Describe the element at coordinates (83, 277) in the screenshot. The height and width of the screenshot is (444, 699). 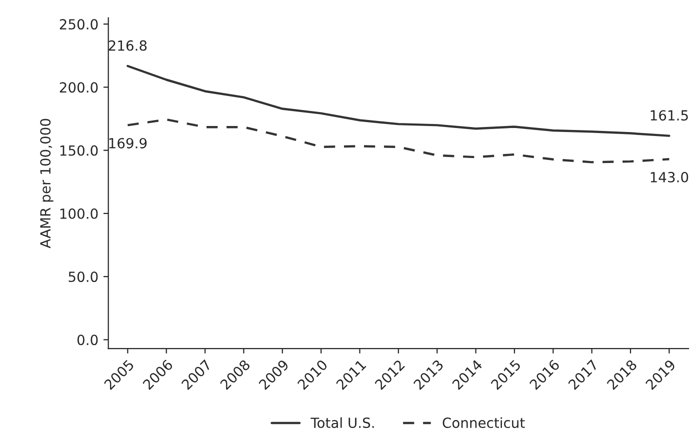
I see `y-tick-label: 50.0` at that location.